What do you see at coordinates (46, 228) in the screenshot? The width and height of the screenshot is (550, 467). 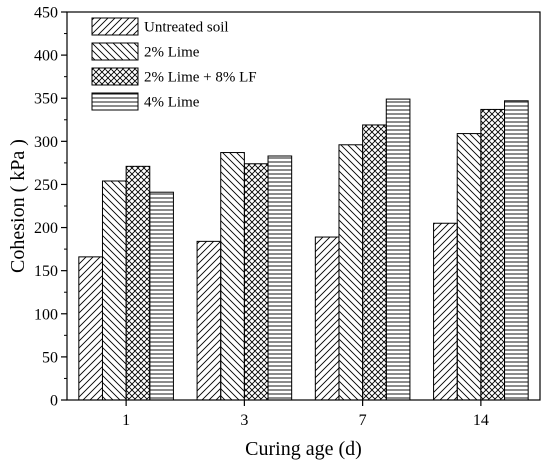 I see `y-tick-label: 200` at bounding box center [46, 228].